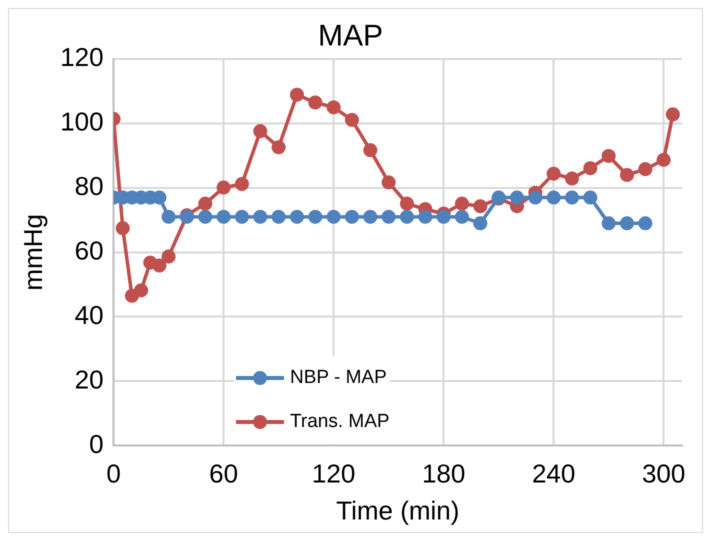 The image size is (711, 542). What do you see at coordinates (334, 473) in the screenshot?
I see `x-tick-label: 120` at bounding box center [334, 473].